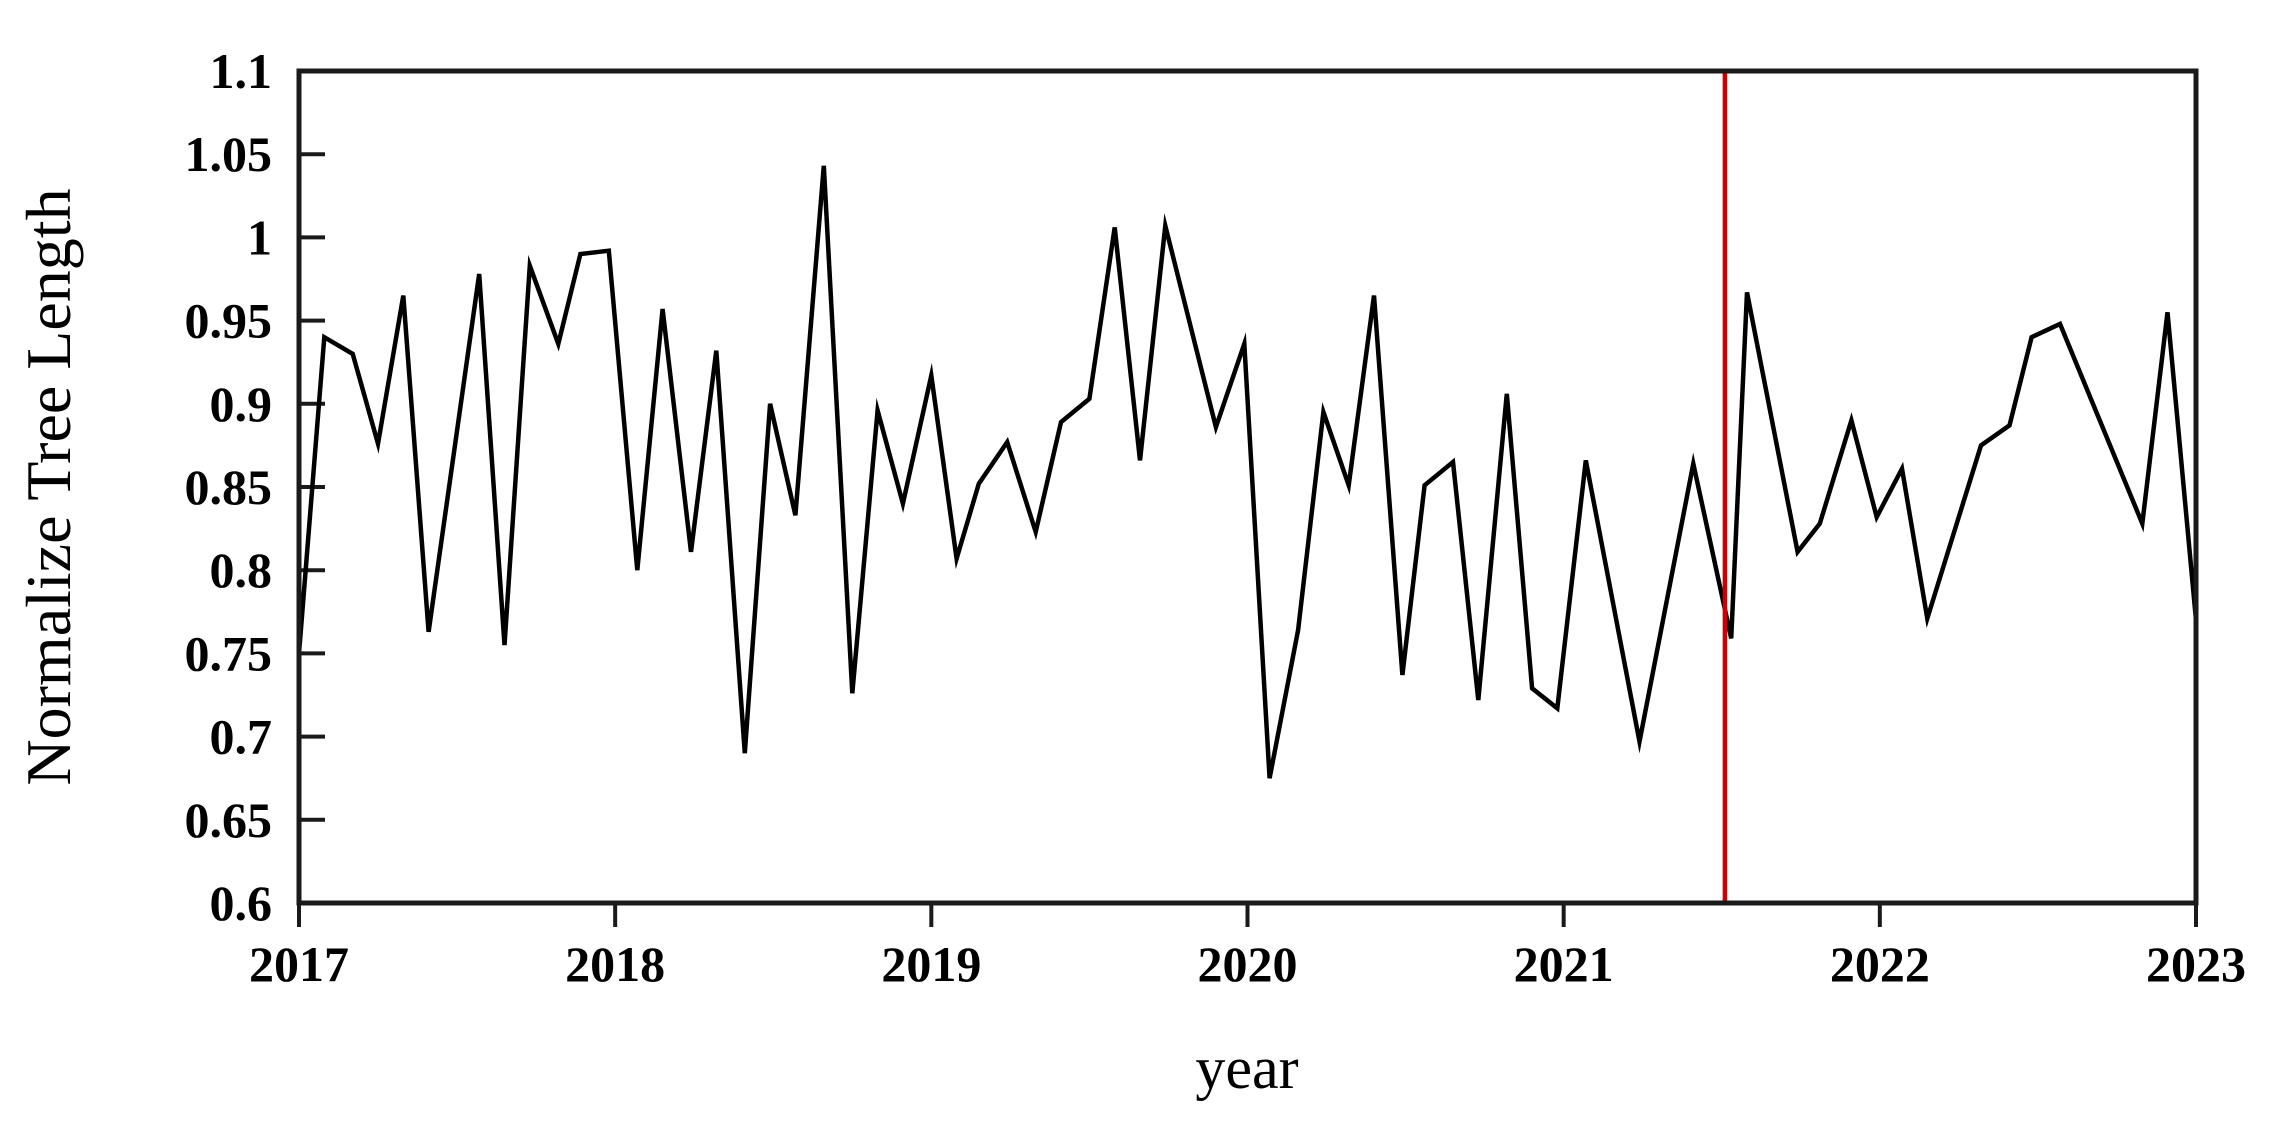 The height and width of the screenshot is (1131, 2270). I want to click on y-tick-label: 0.8, so click(241, 570).